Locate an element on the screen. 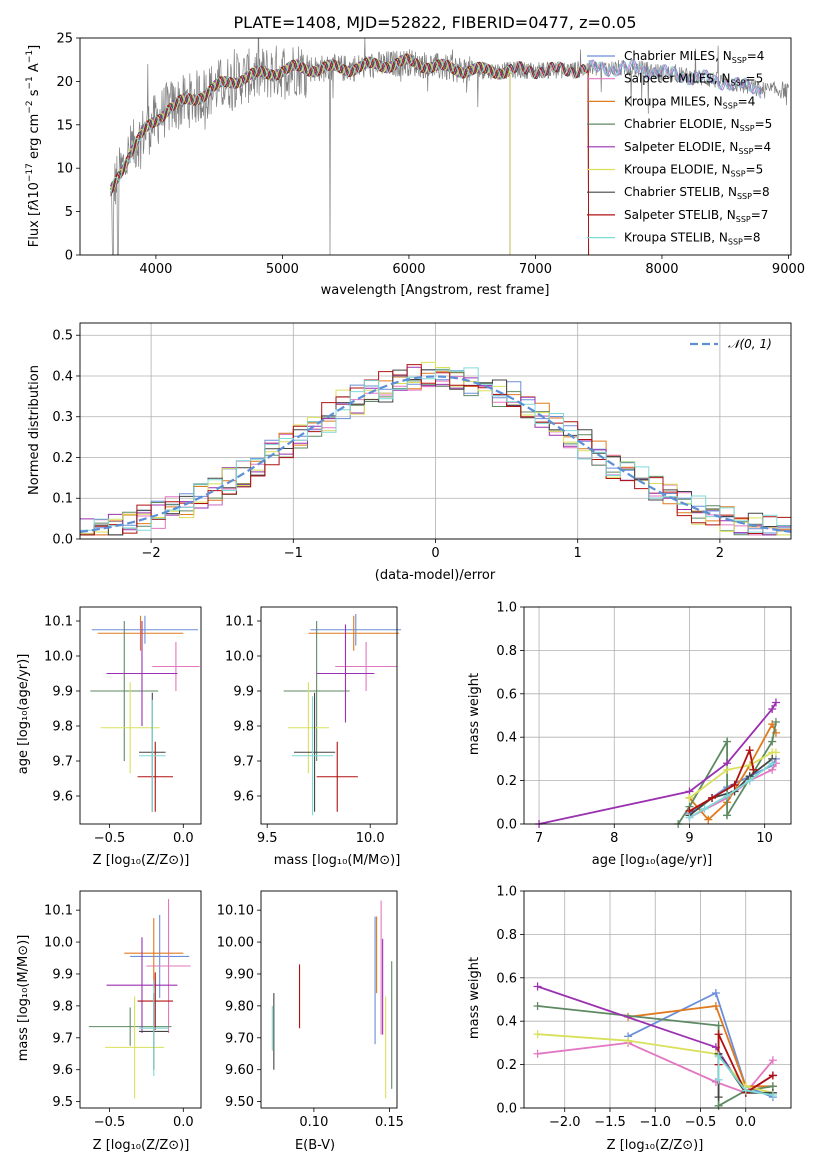 The width and height of the screenshot is (819, 1170). massweight-vs-Z-panel: −2.0 −1.5 −1.0 −0.5 0.0 0.0 0.2 0.4 0.6 0.8 1.0 is located at coordinates (644, 1007).